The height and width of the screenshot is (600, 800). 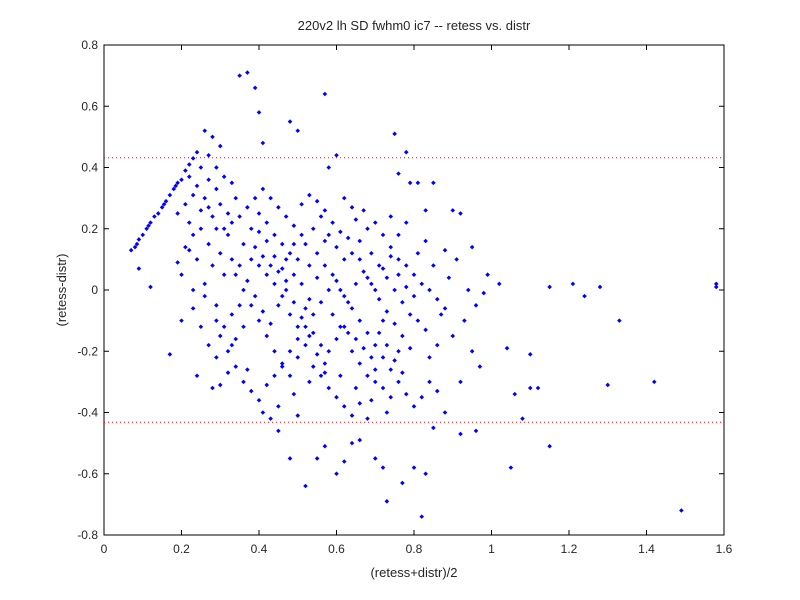 I want to click on y-tick-label: 0.8, so click(x=89, y=45).